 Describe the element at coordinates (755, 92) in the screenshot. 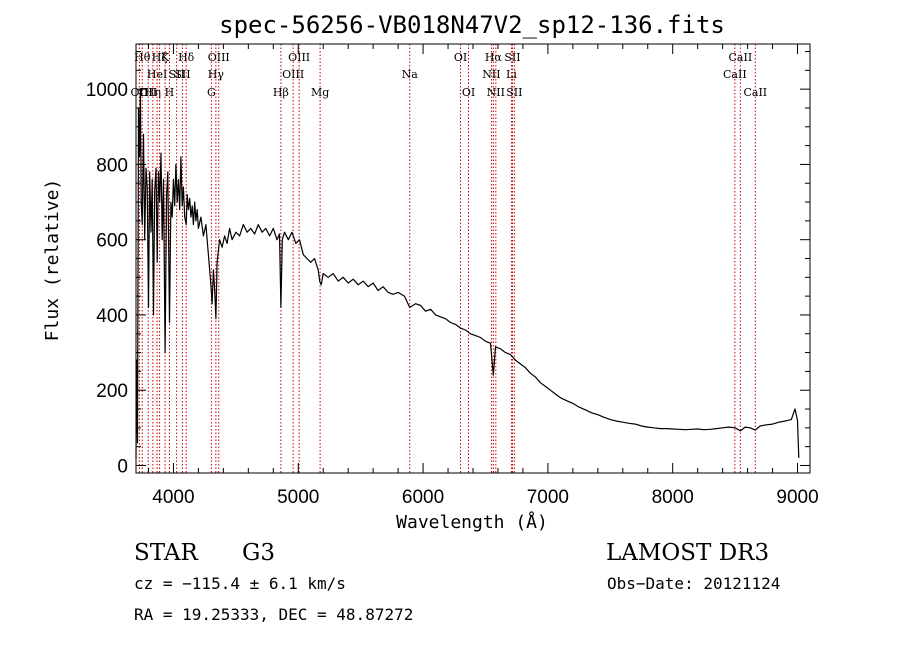

I see `line-marker-label-29: CaII` at that location.